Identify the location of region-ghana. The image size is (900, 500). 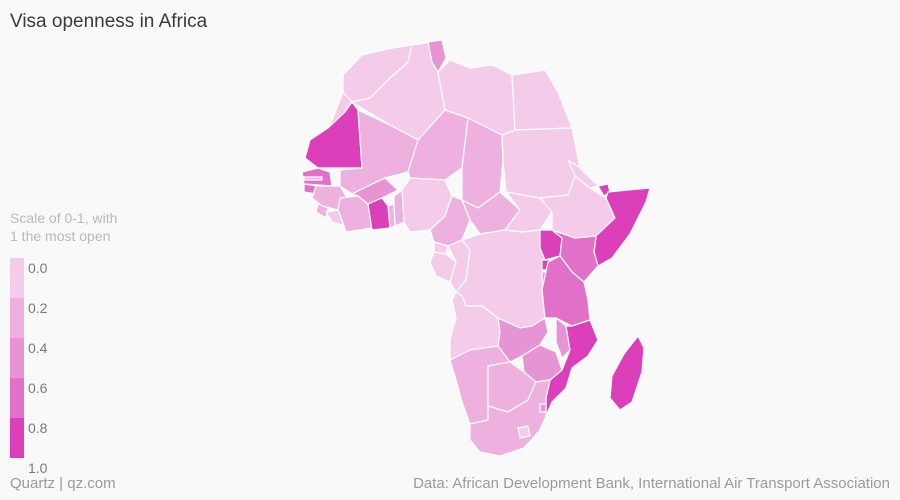
(379, 214).